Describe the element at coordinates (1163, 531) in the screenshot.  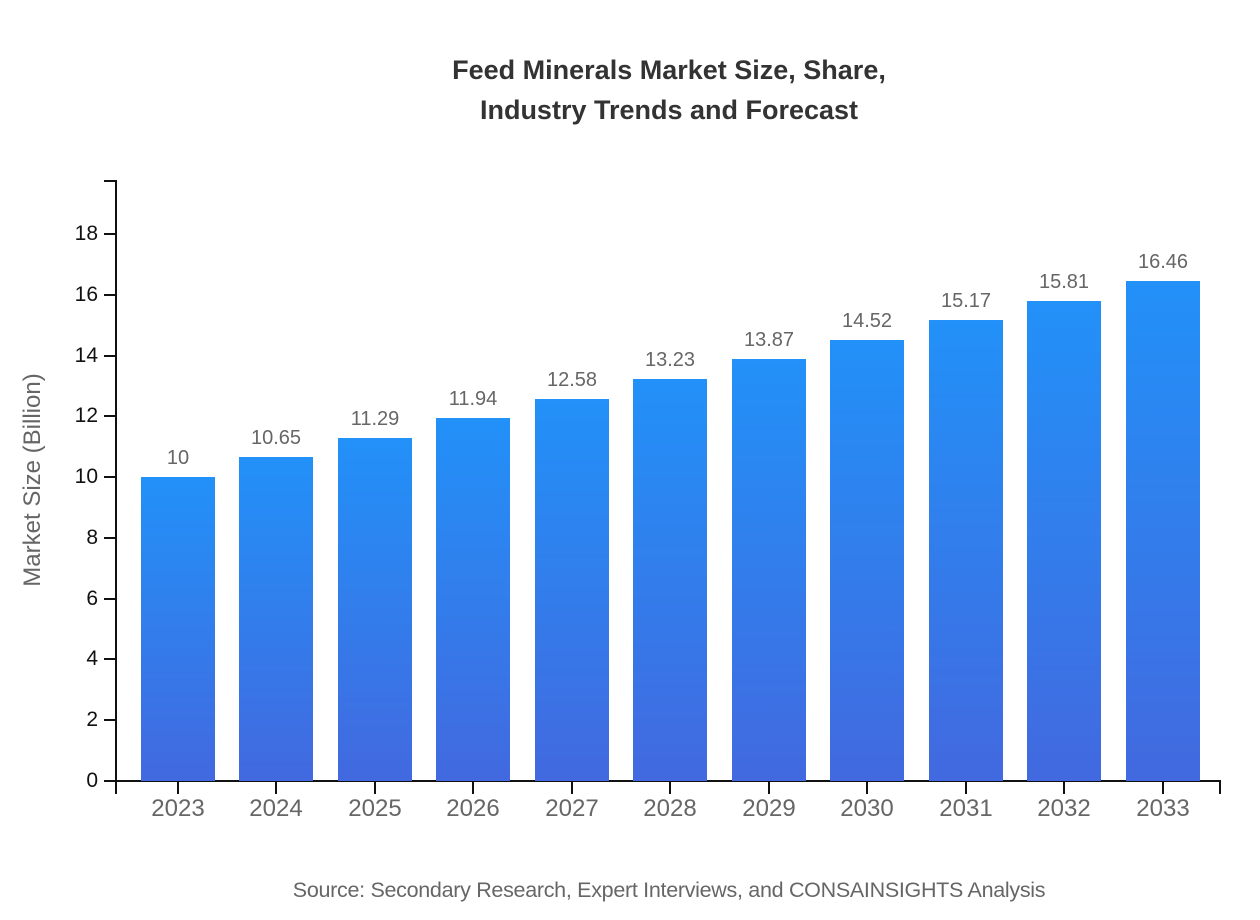
I see `bar-2033` at that location.